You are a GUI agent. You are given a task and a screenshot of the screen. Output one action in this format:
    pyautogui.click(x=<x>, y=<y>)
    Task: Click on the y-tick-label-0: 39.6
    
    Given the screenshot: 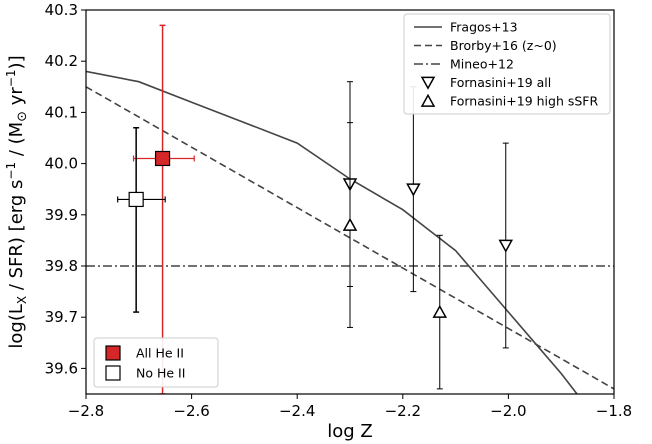 What is the action you would take?
    pyautogui.click(x=61, y=368)
    